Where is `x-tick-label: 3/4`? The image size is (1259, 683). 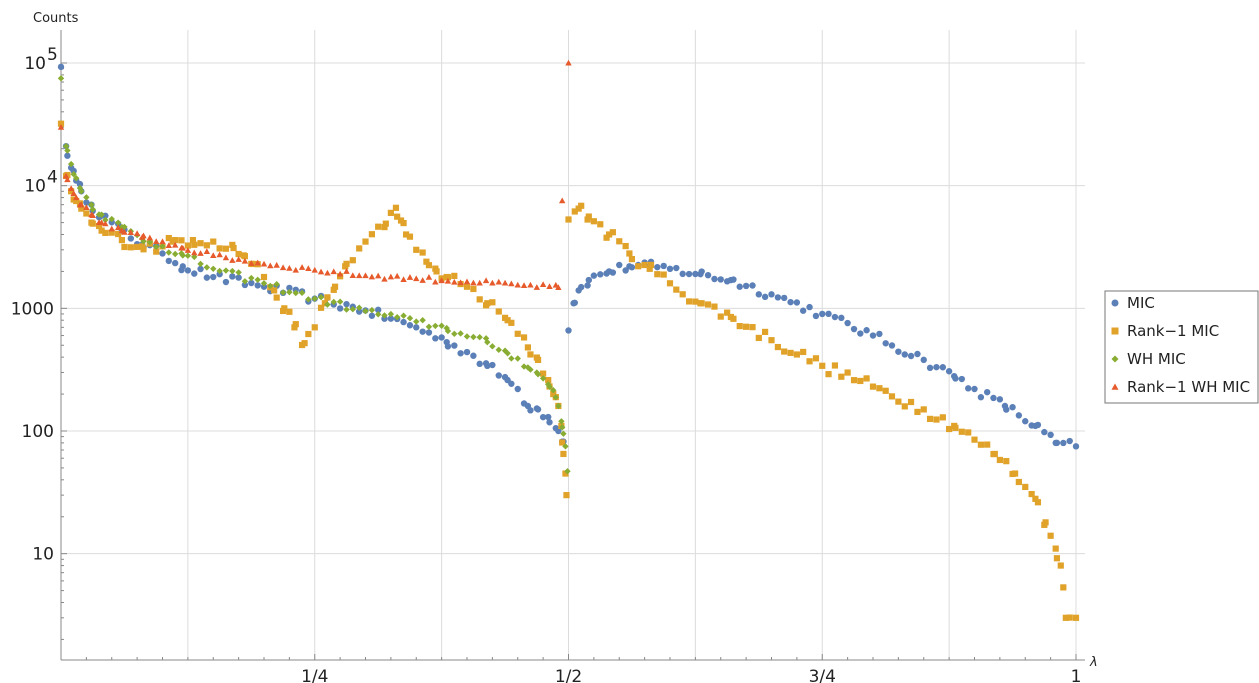
x-tick-label: 3/4 is located at coordinates (822, 675).